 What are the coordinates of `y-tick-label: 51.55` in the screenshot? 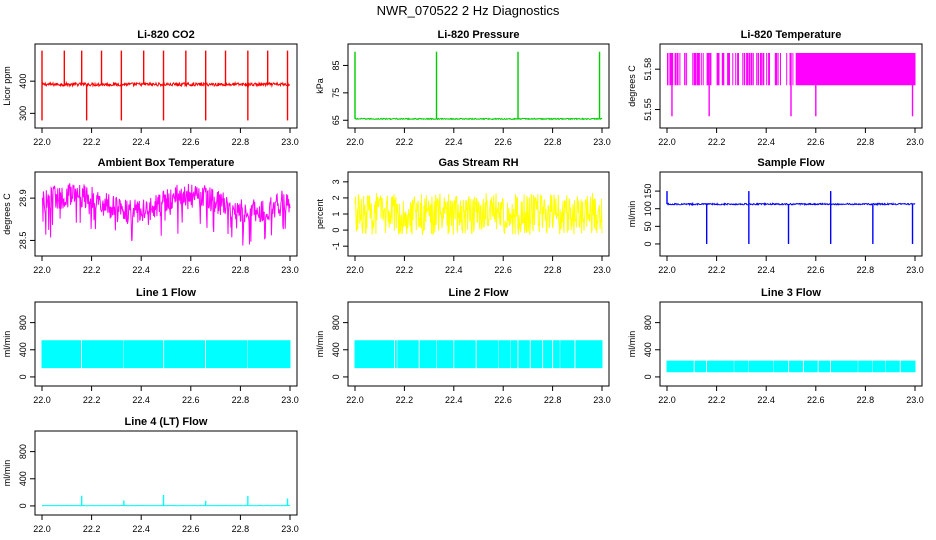 It's located at (648, 109).